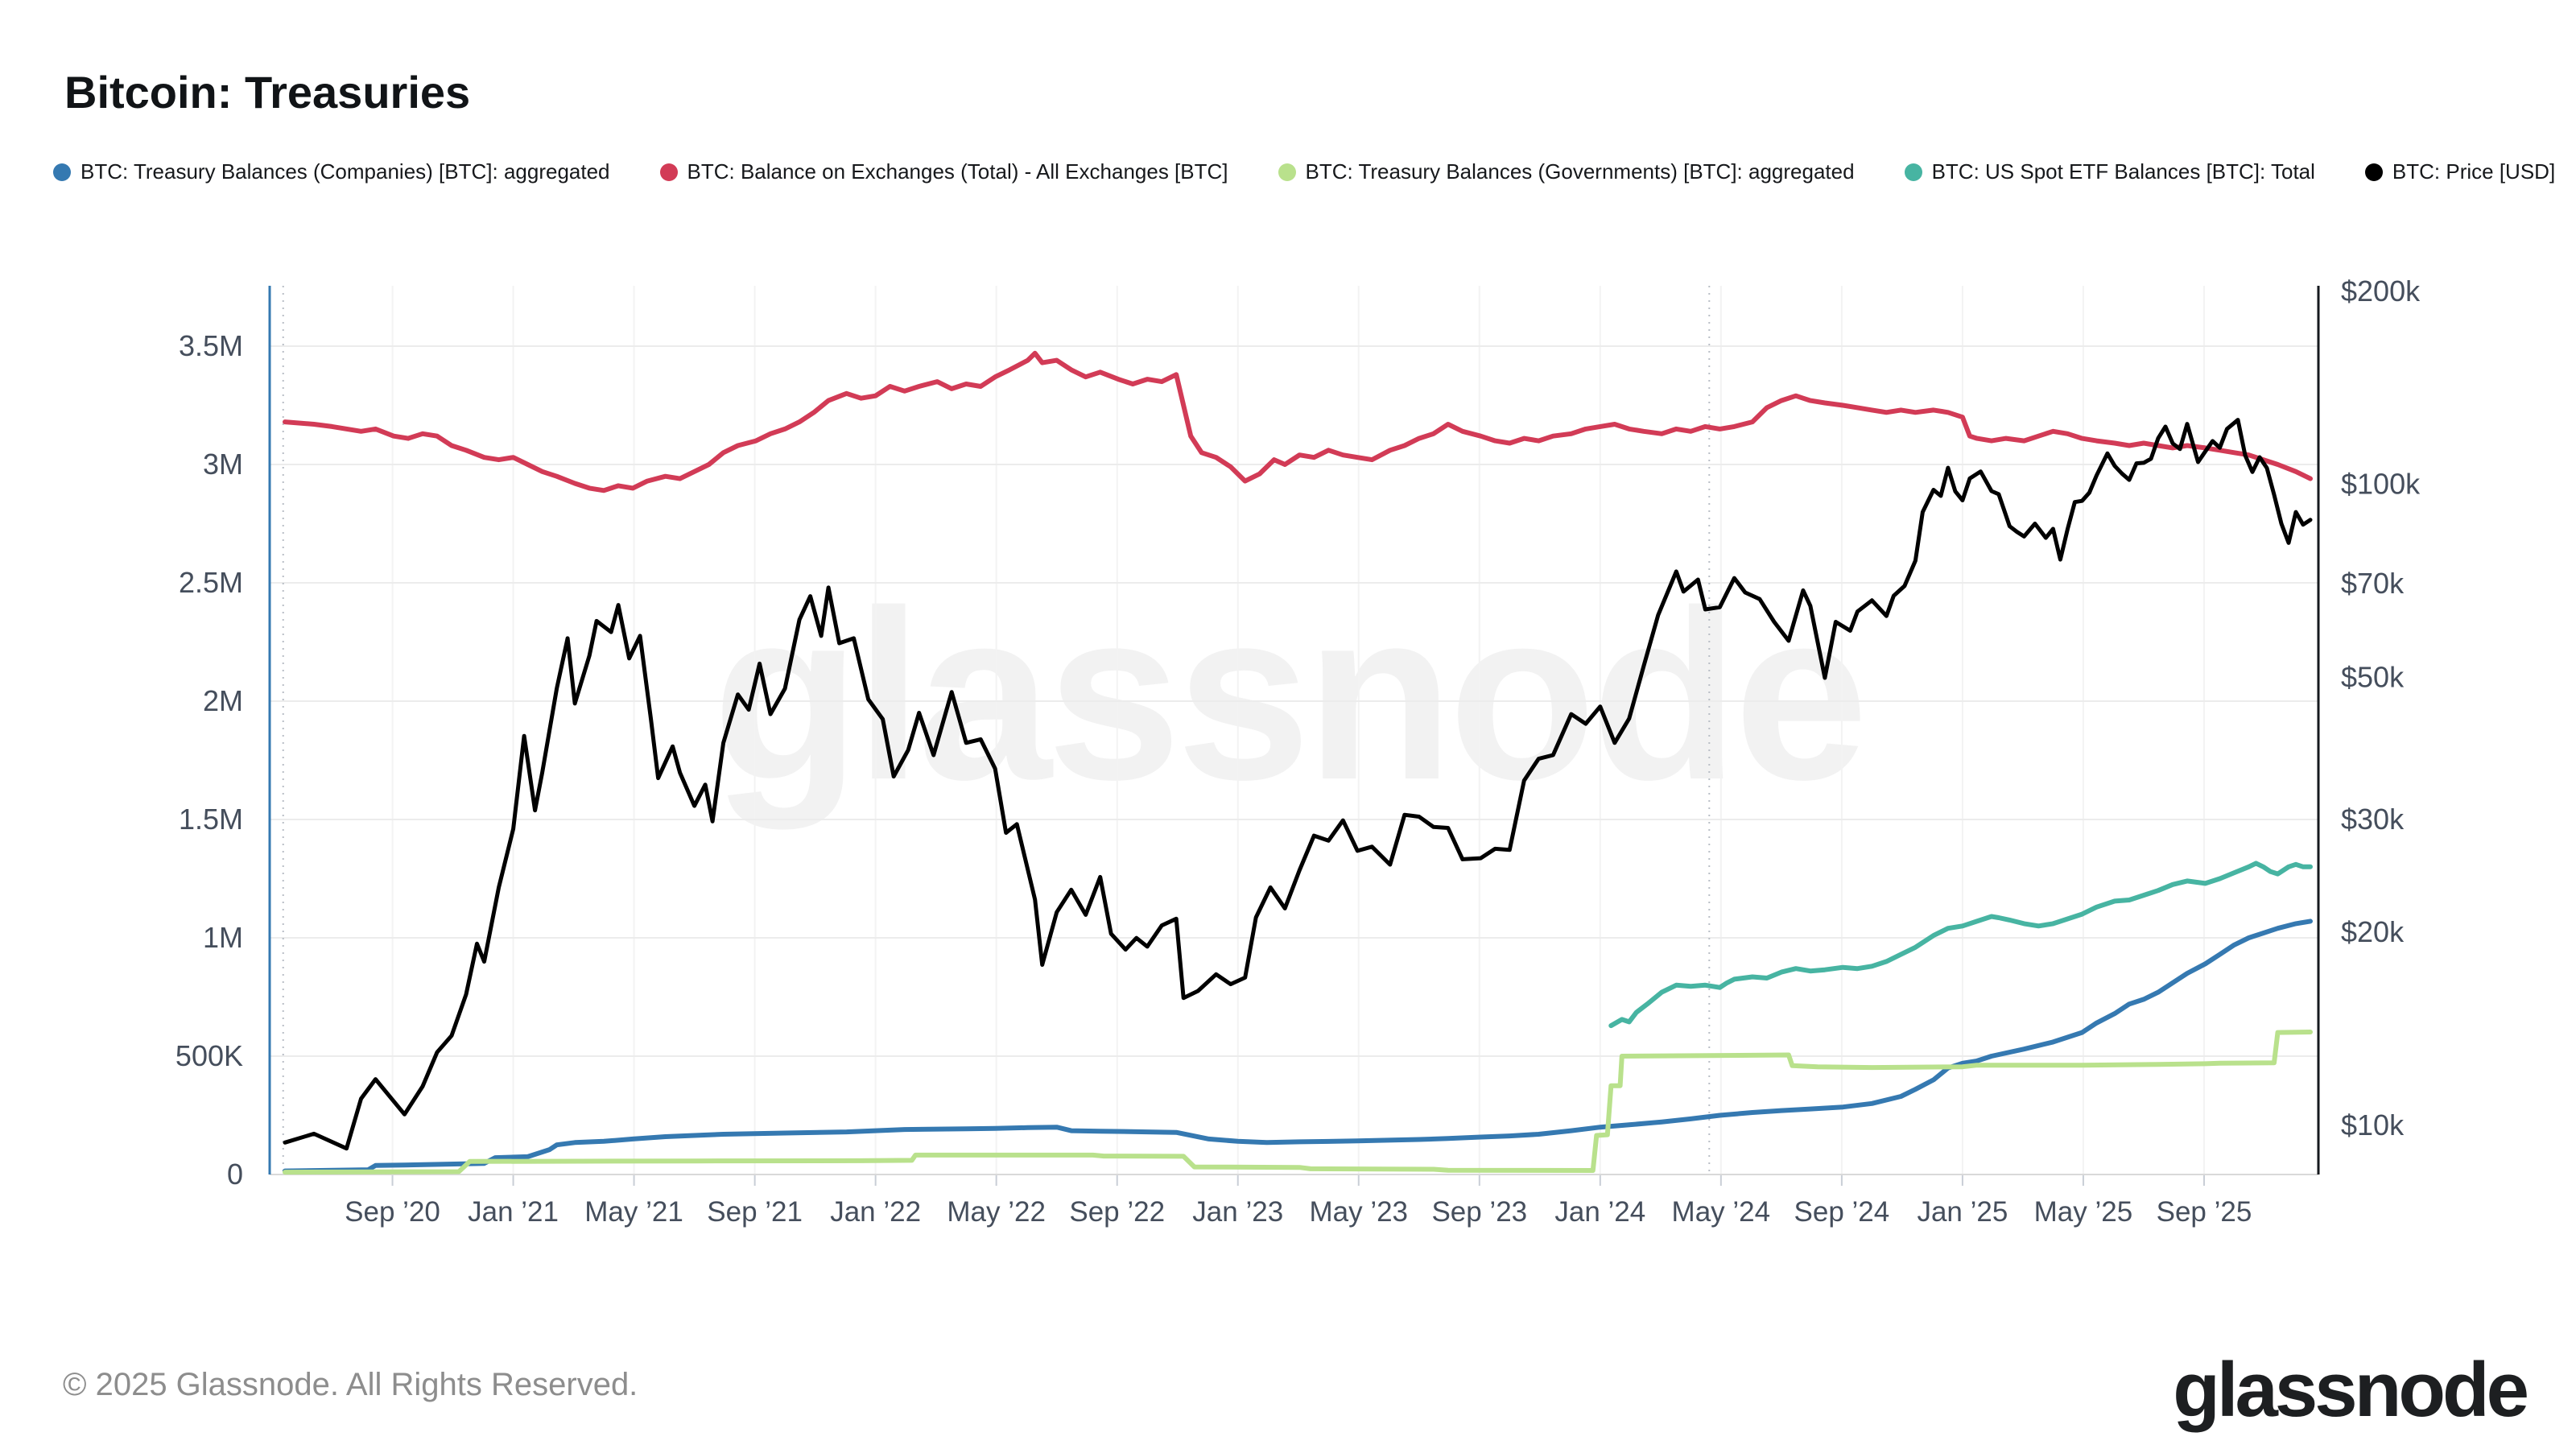  I want to click on y-left-tick-label: 500K, so click(209, 1055).